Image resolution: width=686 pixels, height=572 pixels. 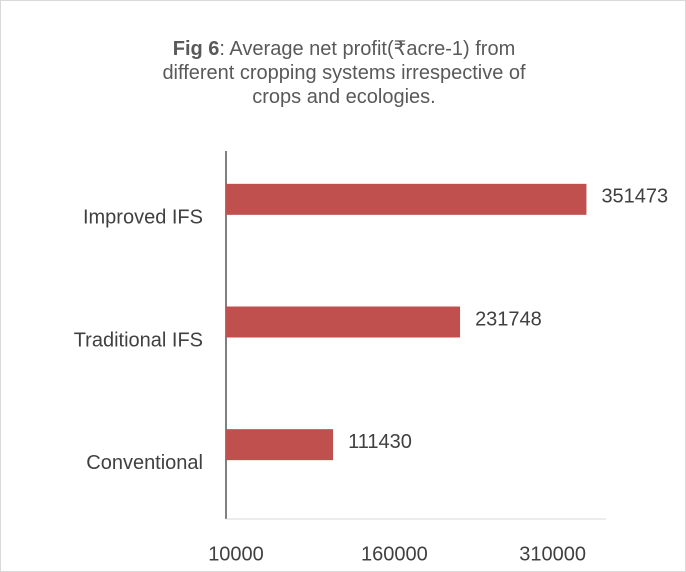 What do you see at coordinates (634, 197) in the screenshot?
I see `data-label: 351473` at bounding box center [634, 197].